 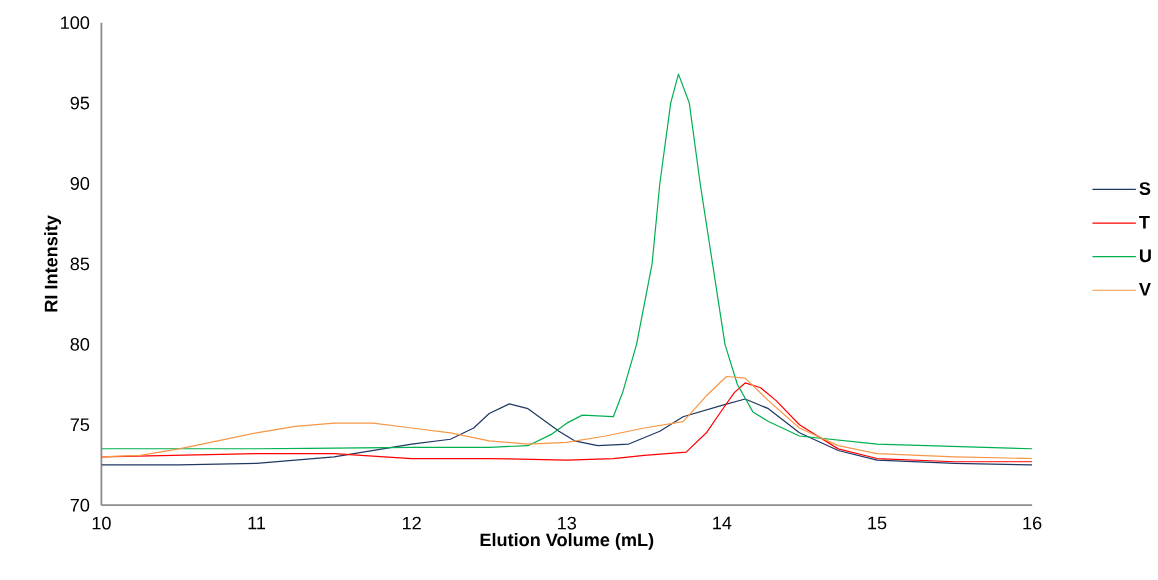 I want to click on x-tick-label: 16, so click(x=1032, y=523).